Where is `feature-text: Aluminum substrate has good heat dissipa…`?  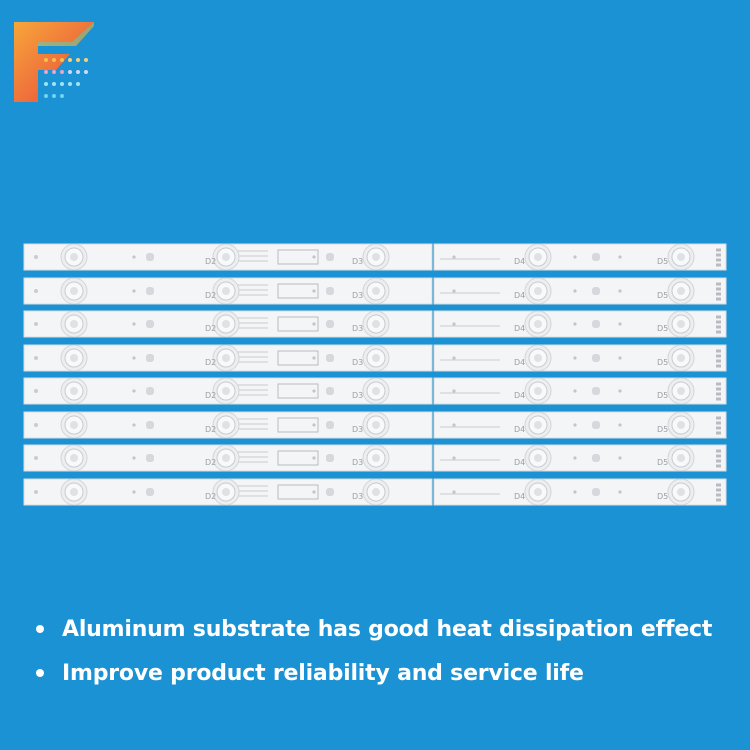 feature-text: Aluminum substrate has good heat dissipa… is located at coordinates (387, 629).